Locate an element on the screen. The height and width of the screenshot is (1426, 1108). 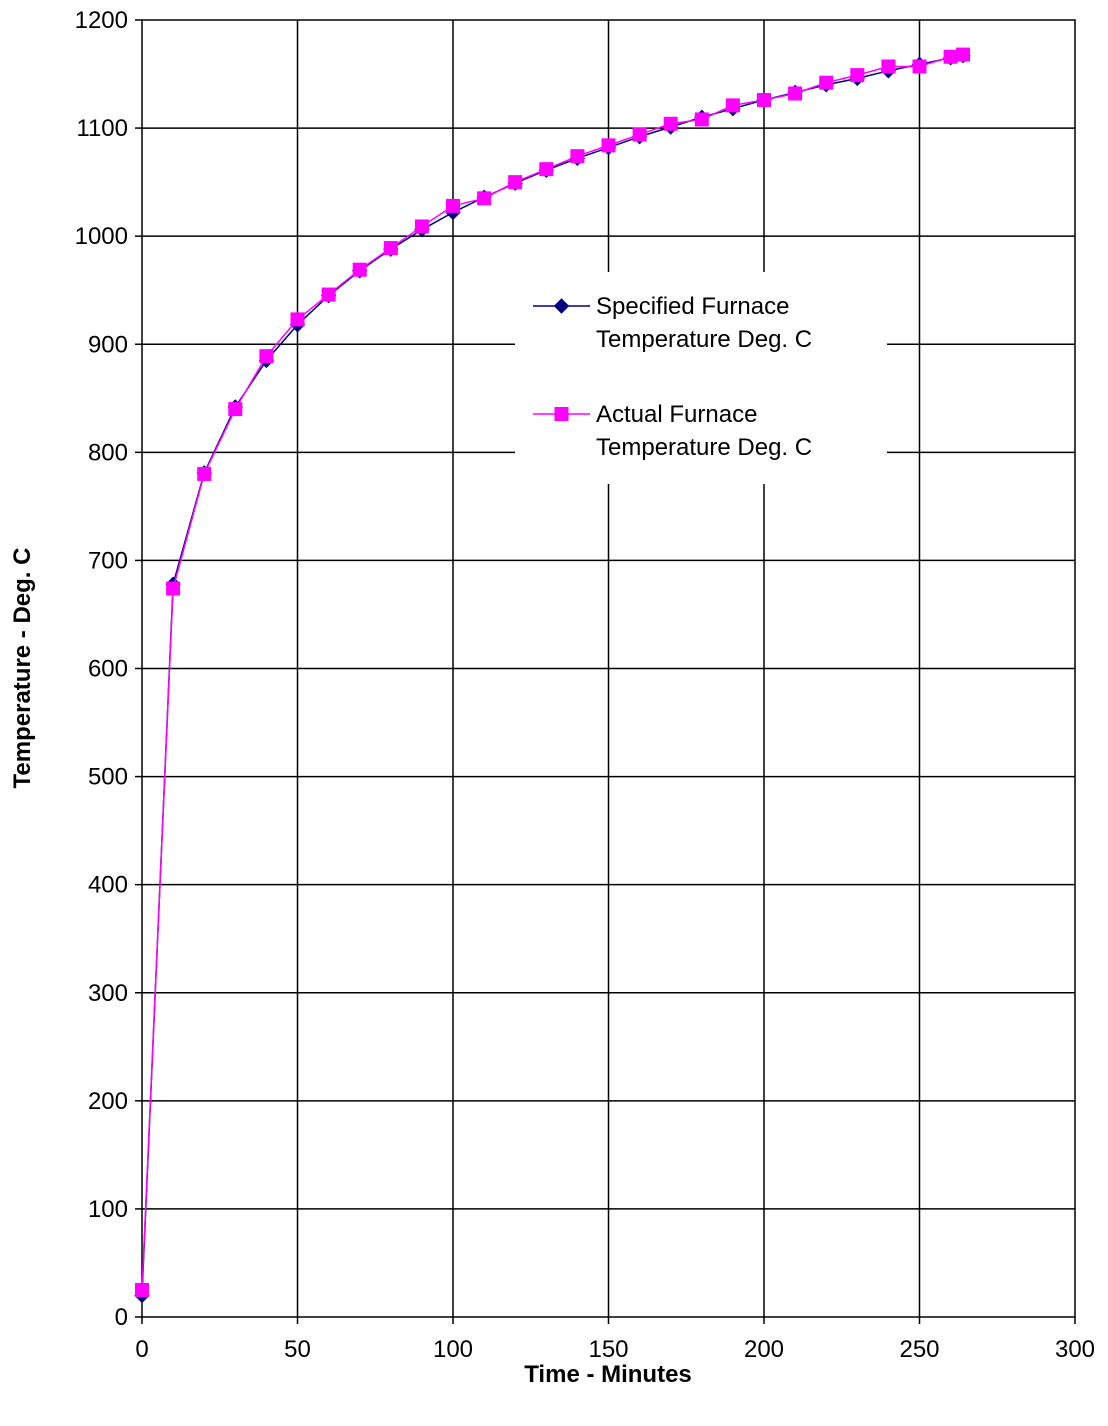
y-tick-label: 600 is located at coordinates (108, 669).